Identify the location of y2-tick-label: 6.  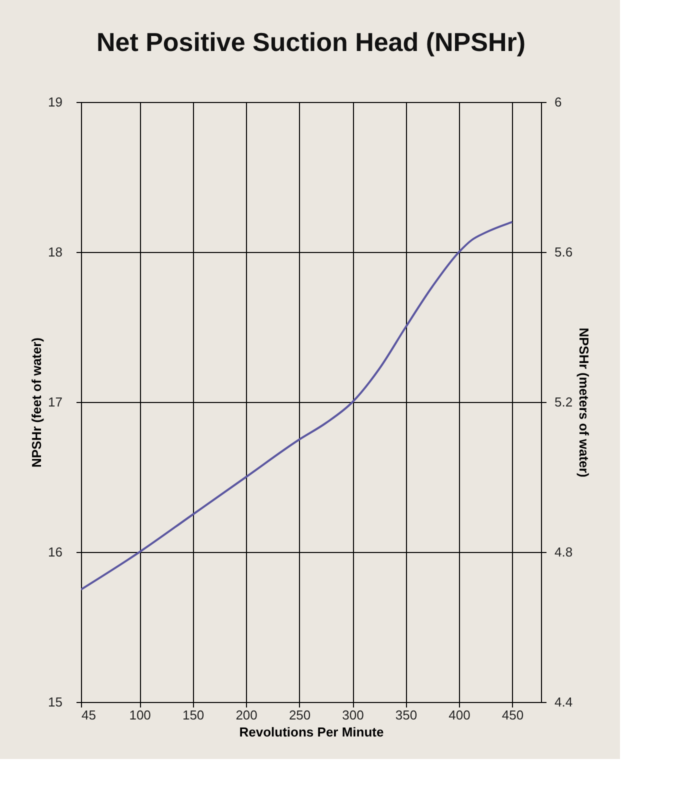
(558, 102).